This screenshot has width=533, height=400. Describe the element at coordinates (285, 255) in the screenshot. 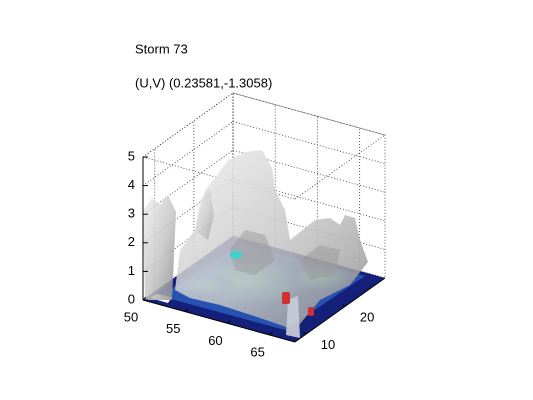

I see `isosurface-shade` at that location.